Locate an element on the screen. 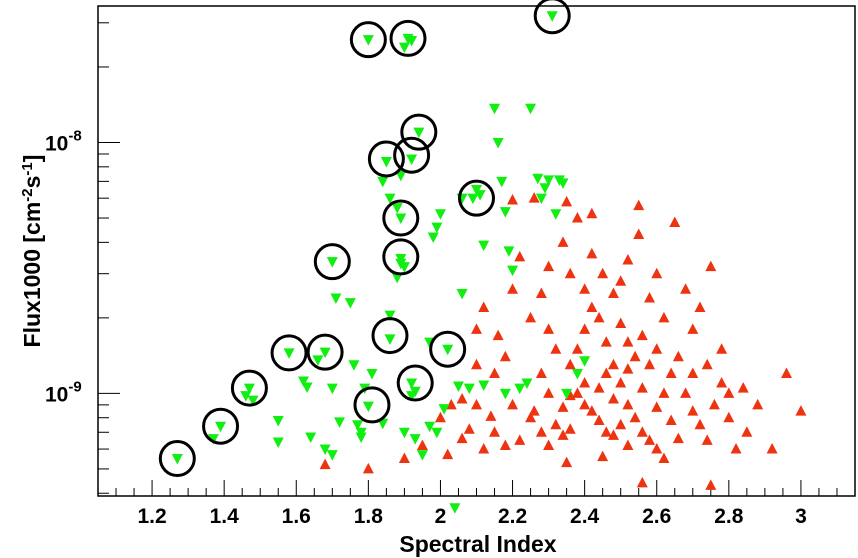  y-tick-labels: 10-9 10-8 is located at coordinates (63, 267).